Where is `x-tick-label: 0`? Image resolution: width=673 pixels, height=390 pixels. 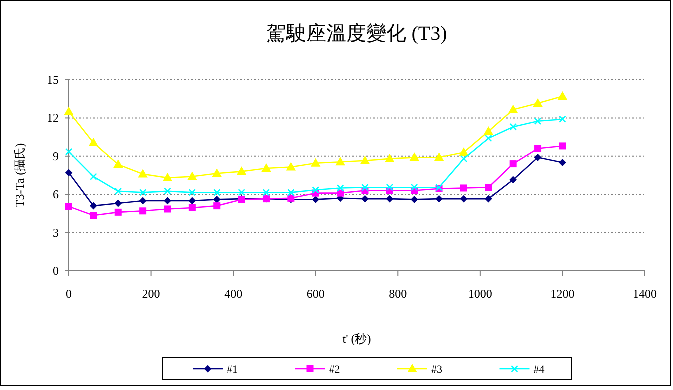
x-tick-label: 0 is located at coordinates (69, 294).